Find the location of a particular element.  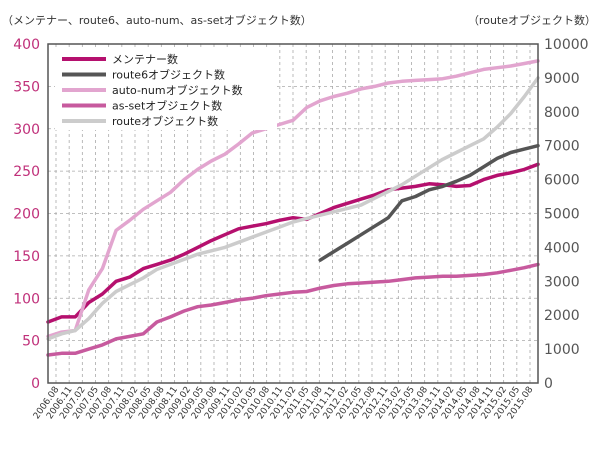

series-line is located at coordinates (429, 202).